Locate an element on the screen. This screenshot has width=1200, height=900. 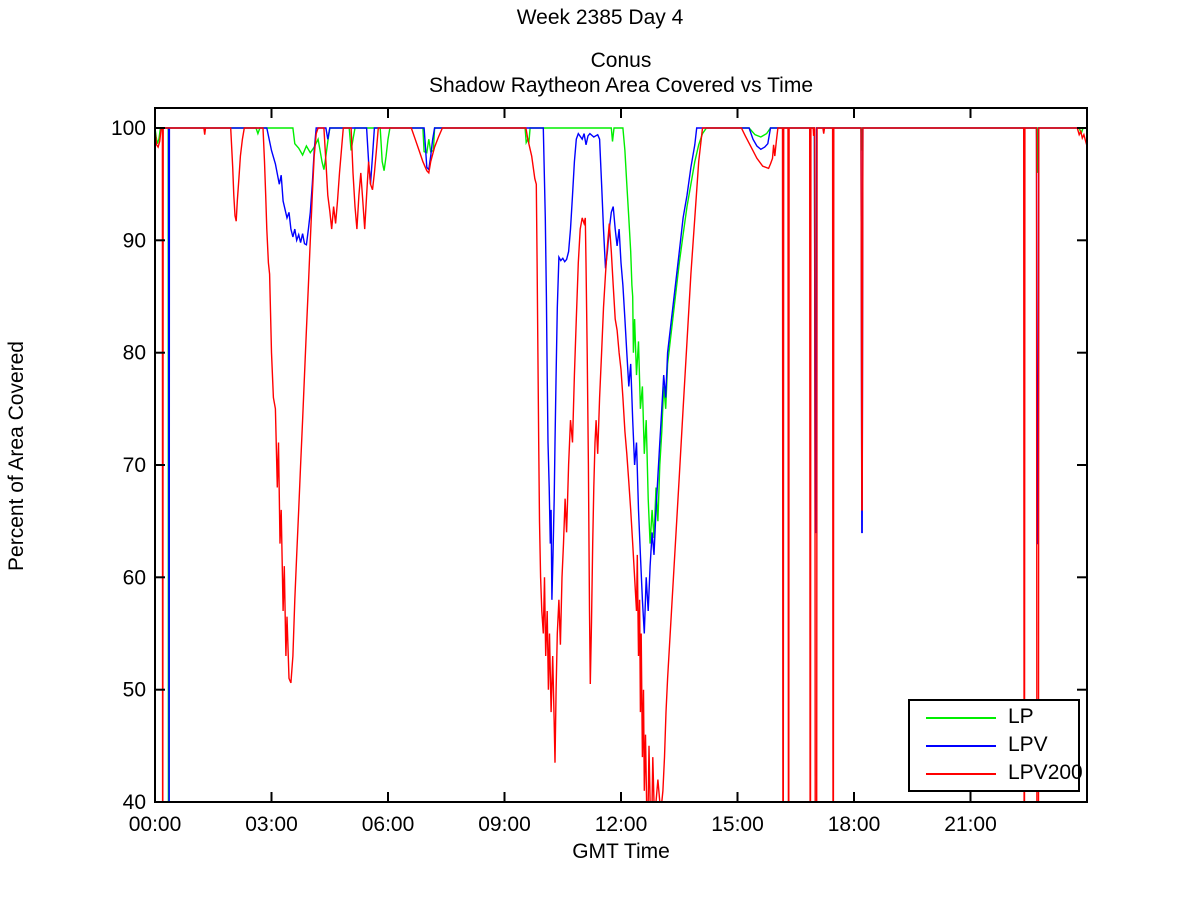
legend-row-lp: LP is located at coordinates (994, 717).